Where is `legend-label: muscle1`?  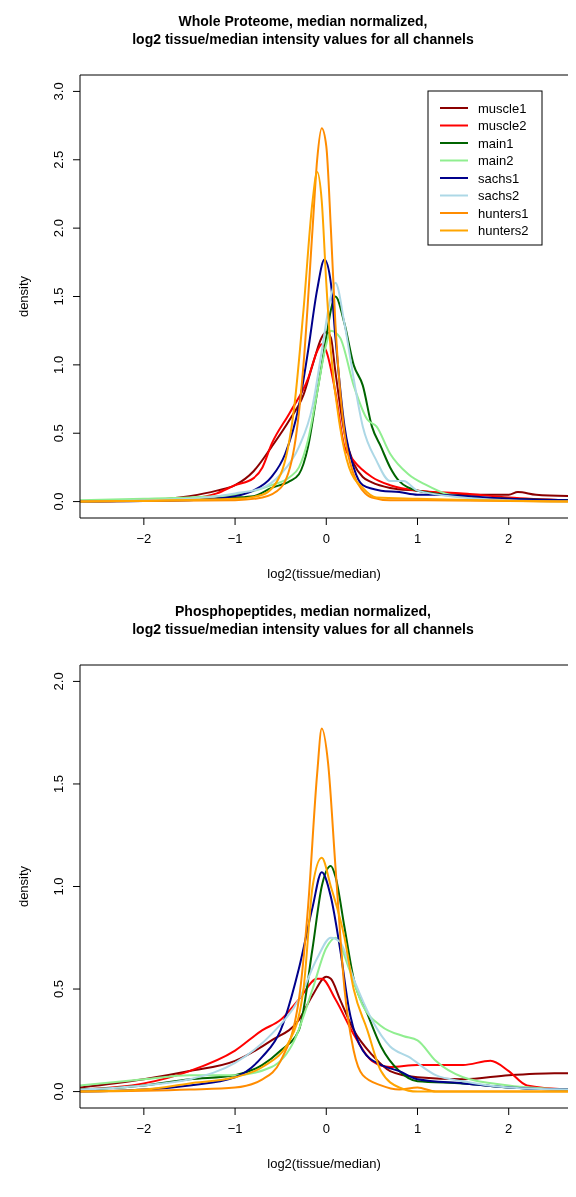
legend-label: muscle1 is located at coordinates (502, 108).